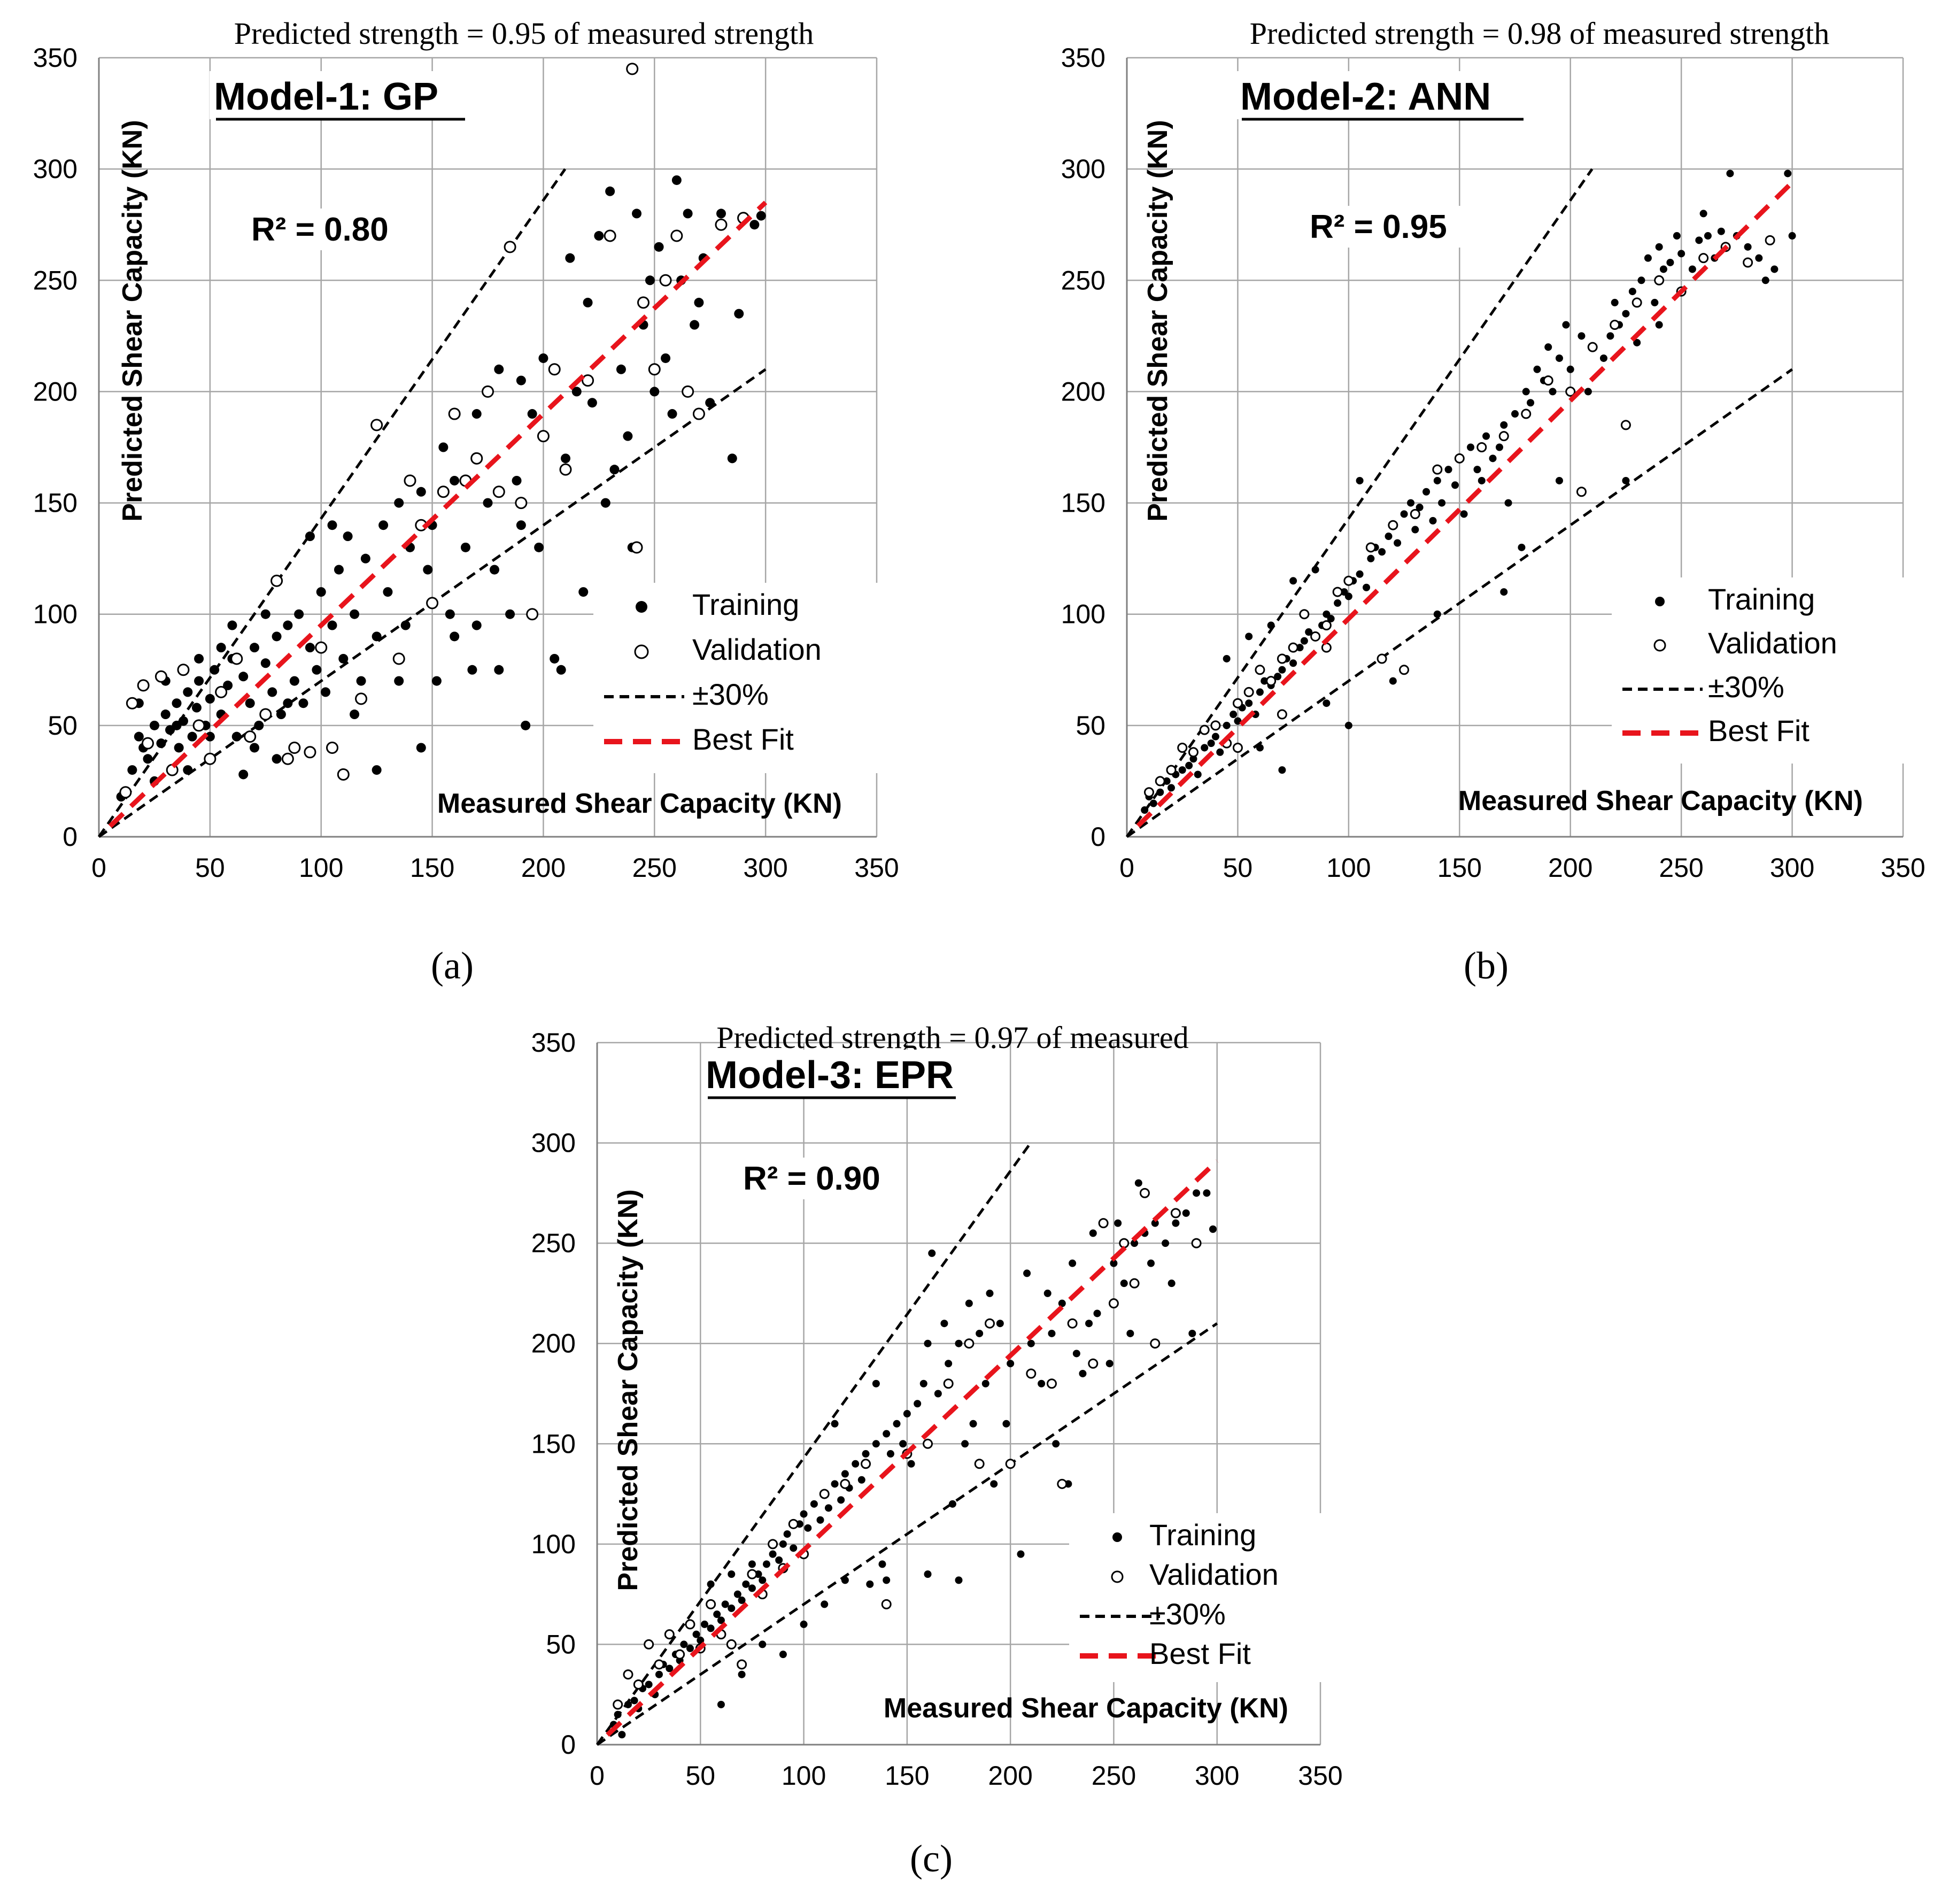 The height and width of the screenshot is (1904, 1933). What do you see at coordinates (1772, 643) in the screenshot?
I see `legend-validation-label: Validation` at bounding box center [1772, 643].